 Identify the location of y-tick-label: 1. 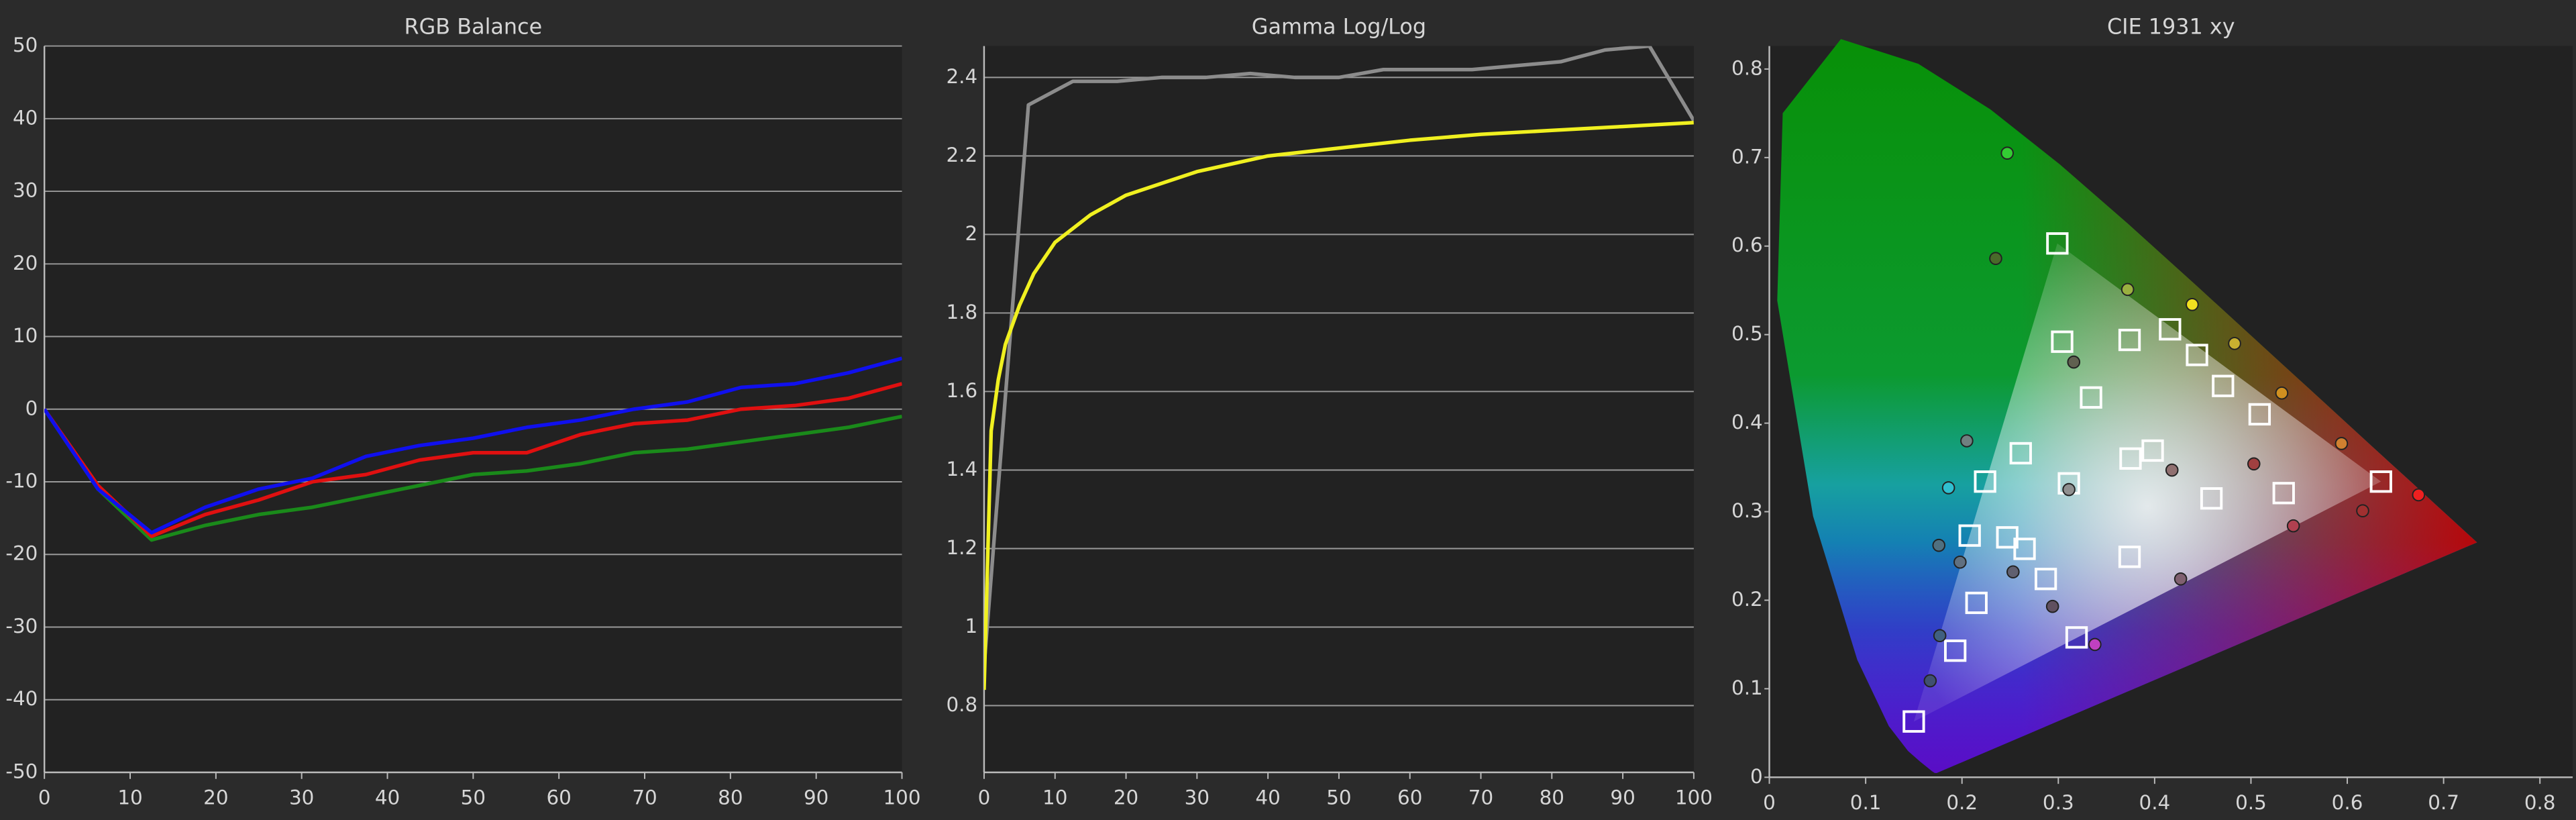
(971, 626).